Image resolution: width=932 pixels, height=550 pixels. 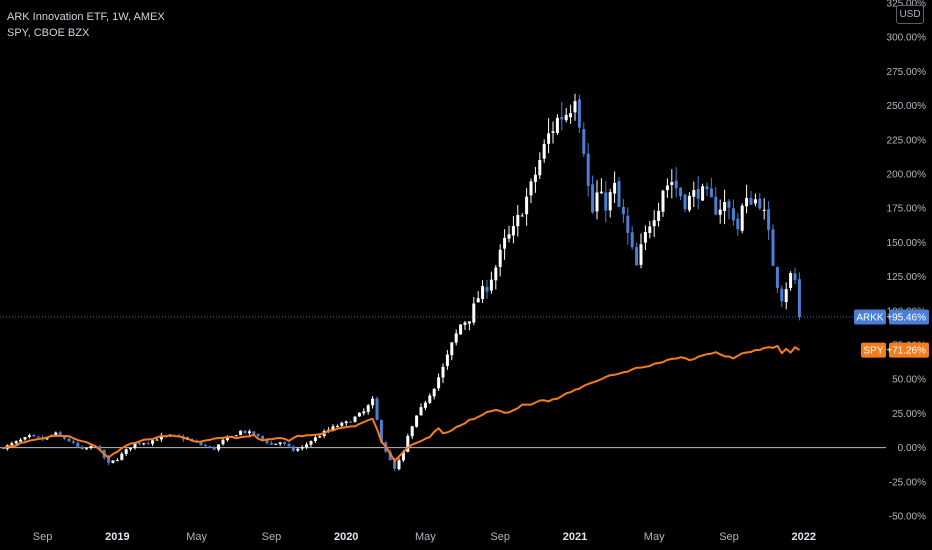 I want to click on y-tick-label: 325.00%, so click(x=907, y=5).